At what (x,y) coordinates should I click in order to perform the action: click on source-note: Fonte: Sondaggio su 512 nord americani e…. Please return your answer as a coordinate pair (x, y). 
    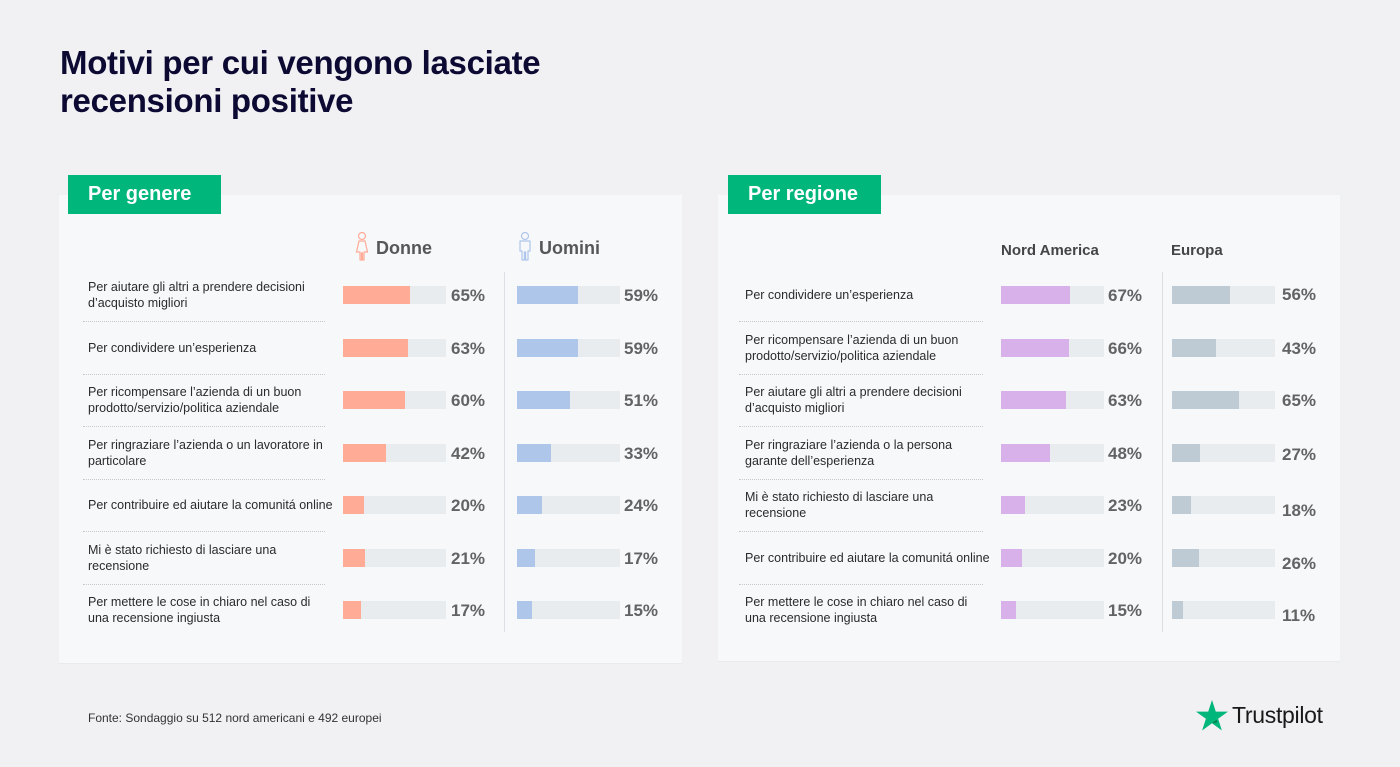
    Looking at the image, I should click on (235, 718).